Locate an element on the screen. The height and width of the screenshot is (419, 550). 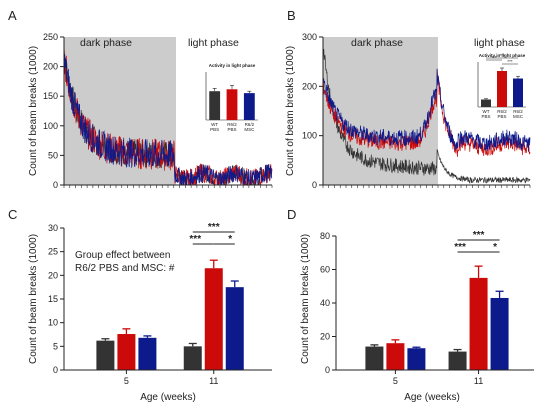
y-tick-label: 300 is located at coordinates (309, 37).